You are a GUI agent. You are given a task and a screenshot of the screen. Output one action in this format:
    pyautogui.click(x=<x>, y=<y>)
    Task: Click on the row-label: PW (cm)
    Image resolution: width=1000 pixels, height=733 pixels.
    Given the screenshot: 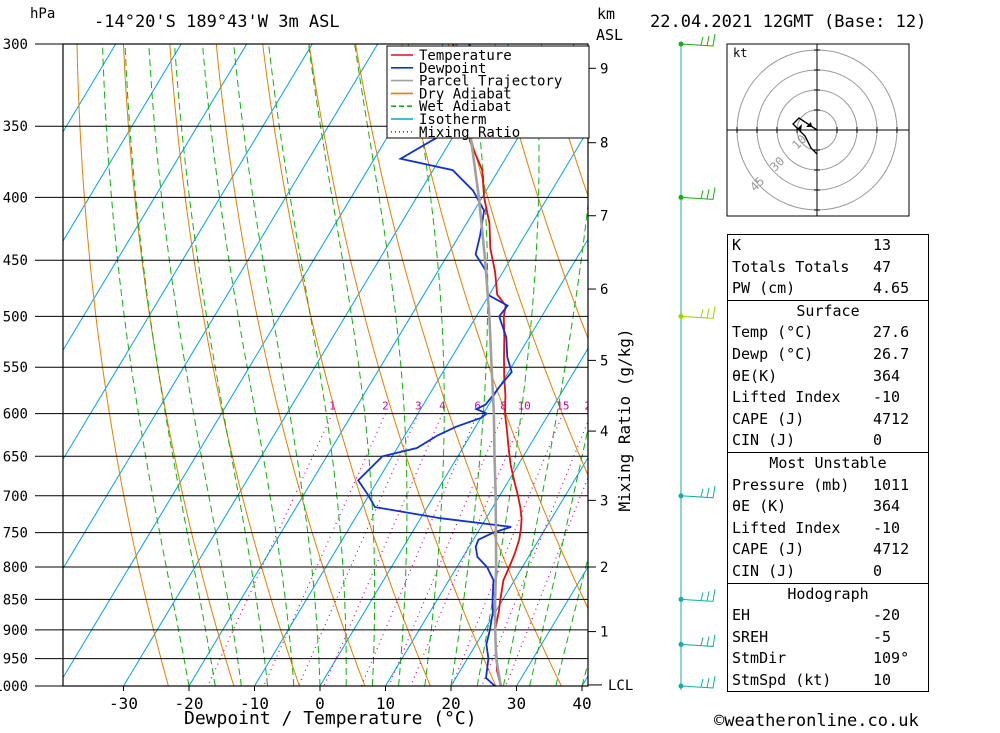 What is the action you would take?
    pyautogui.click(x=764, y=288)
    